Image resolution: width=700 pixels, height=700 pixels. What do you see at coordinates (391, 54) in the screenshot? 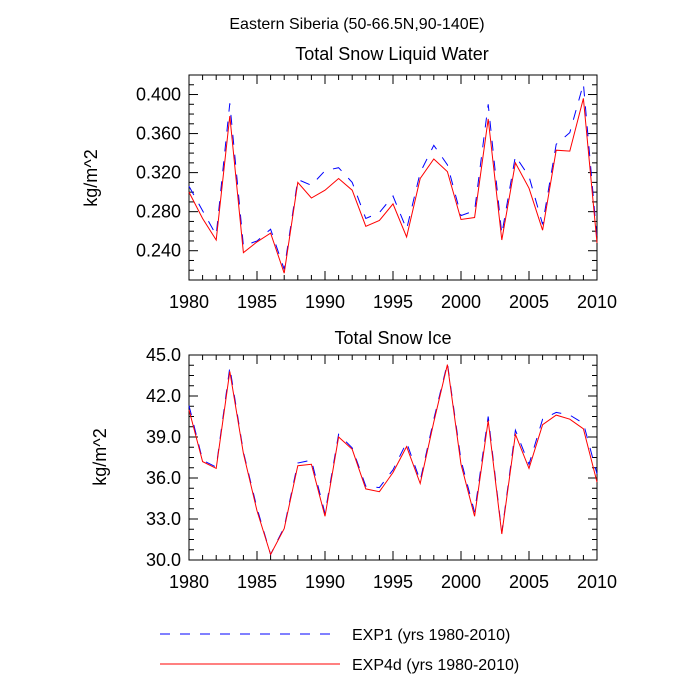
I see `chart-title: Total Snow Liquid Water` at bounding box center [391, 54].